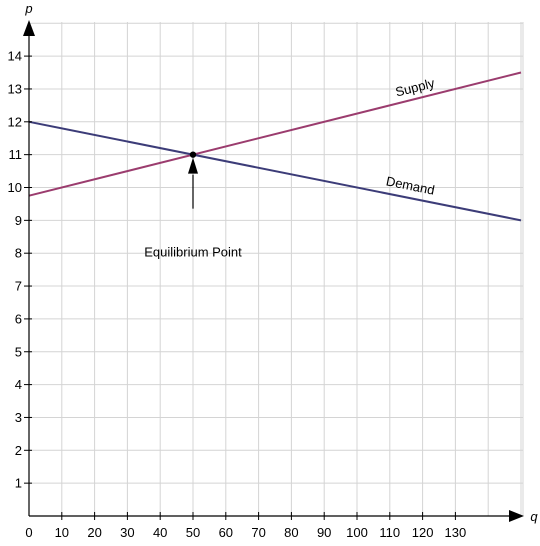 This screenshot has height=546, width=540. I want to click on y-tick-label: 14, so click(15, 56).